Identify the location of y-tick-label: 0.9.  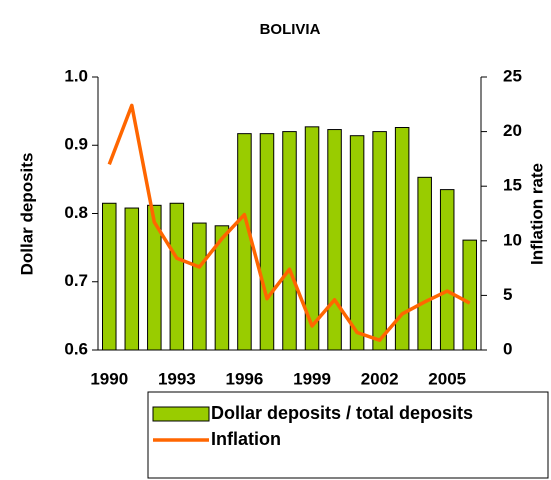
(76, 144).